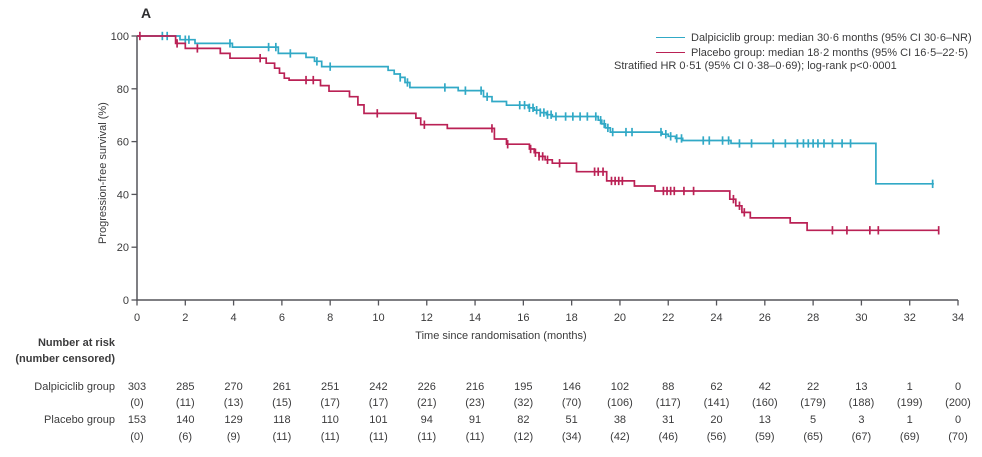 The image size is (982, 457). Describe the element at coordinates (330, 387) in the screenshot. I see `risk-count-cell: 251` at that location.